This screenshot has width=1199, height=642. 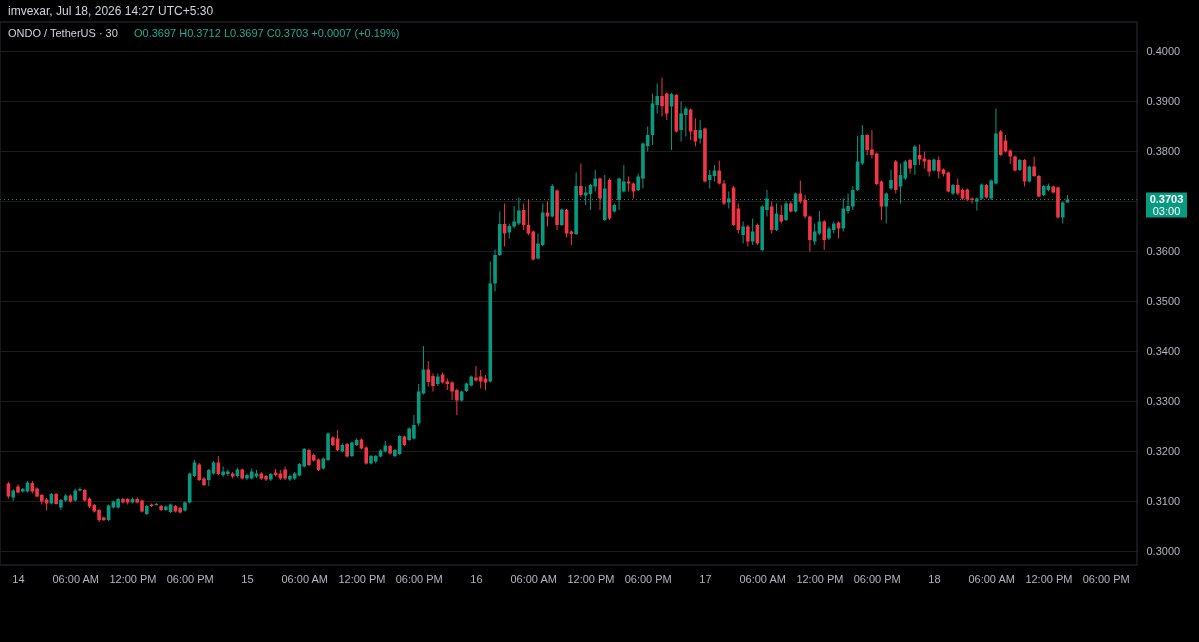 What do you see at coordinates (1163, 250) in the screenshot?
I see `y-tick-label: 0.3600` at bounding box center [1163, 250].